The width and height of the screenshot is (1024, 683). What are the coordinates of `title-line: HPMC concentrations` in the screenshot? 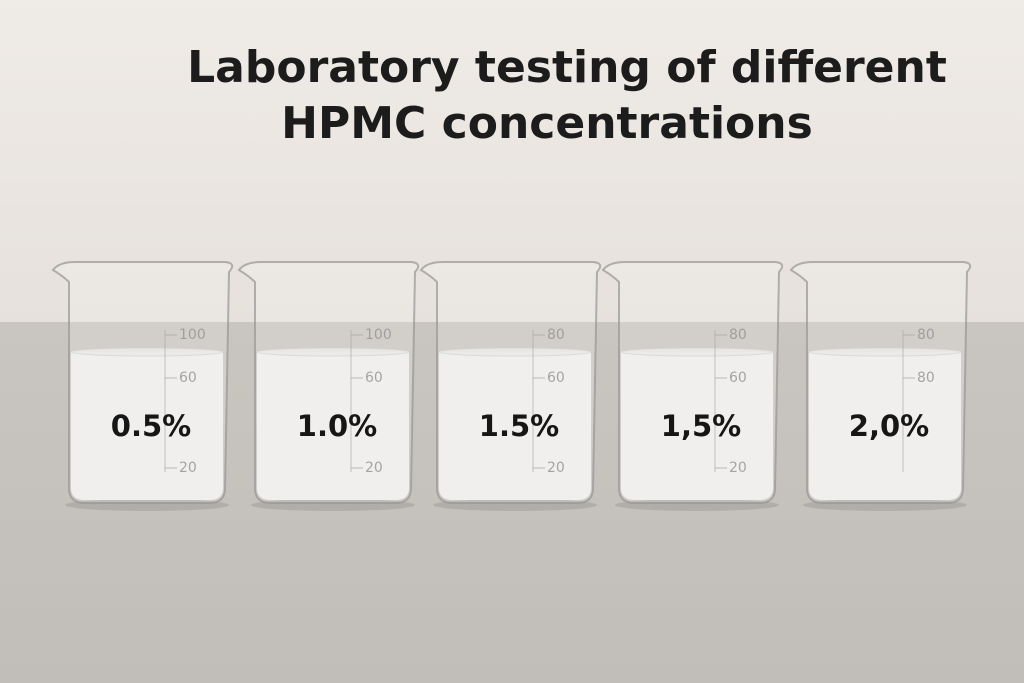 It's located at (547, 123).